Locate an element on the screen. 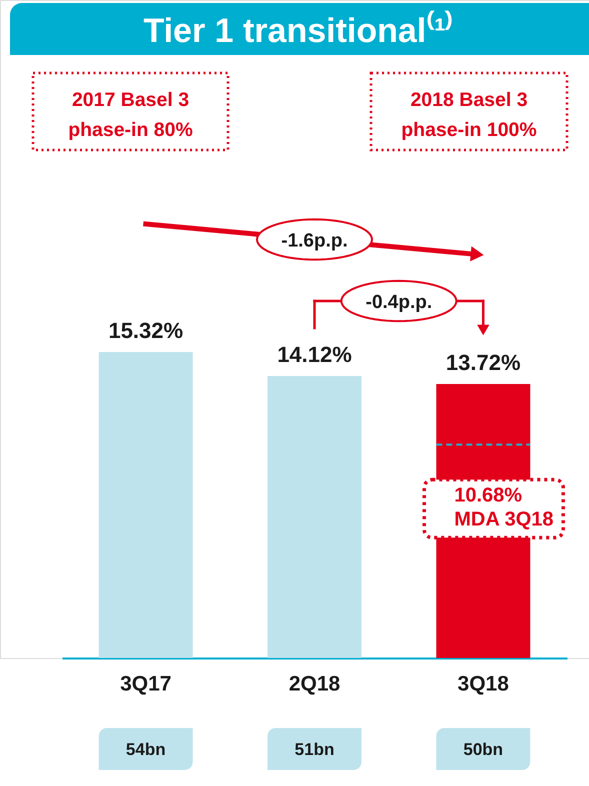  text: 51bn is located at coordinates (314, 749).